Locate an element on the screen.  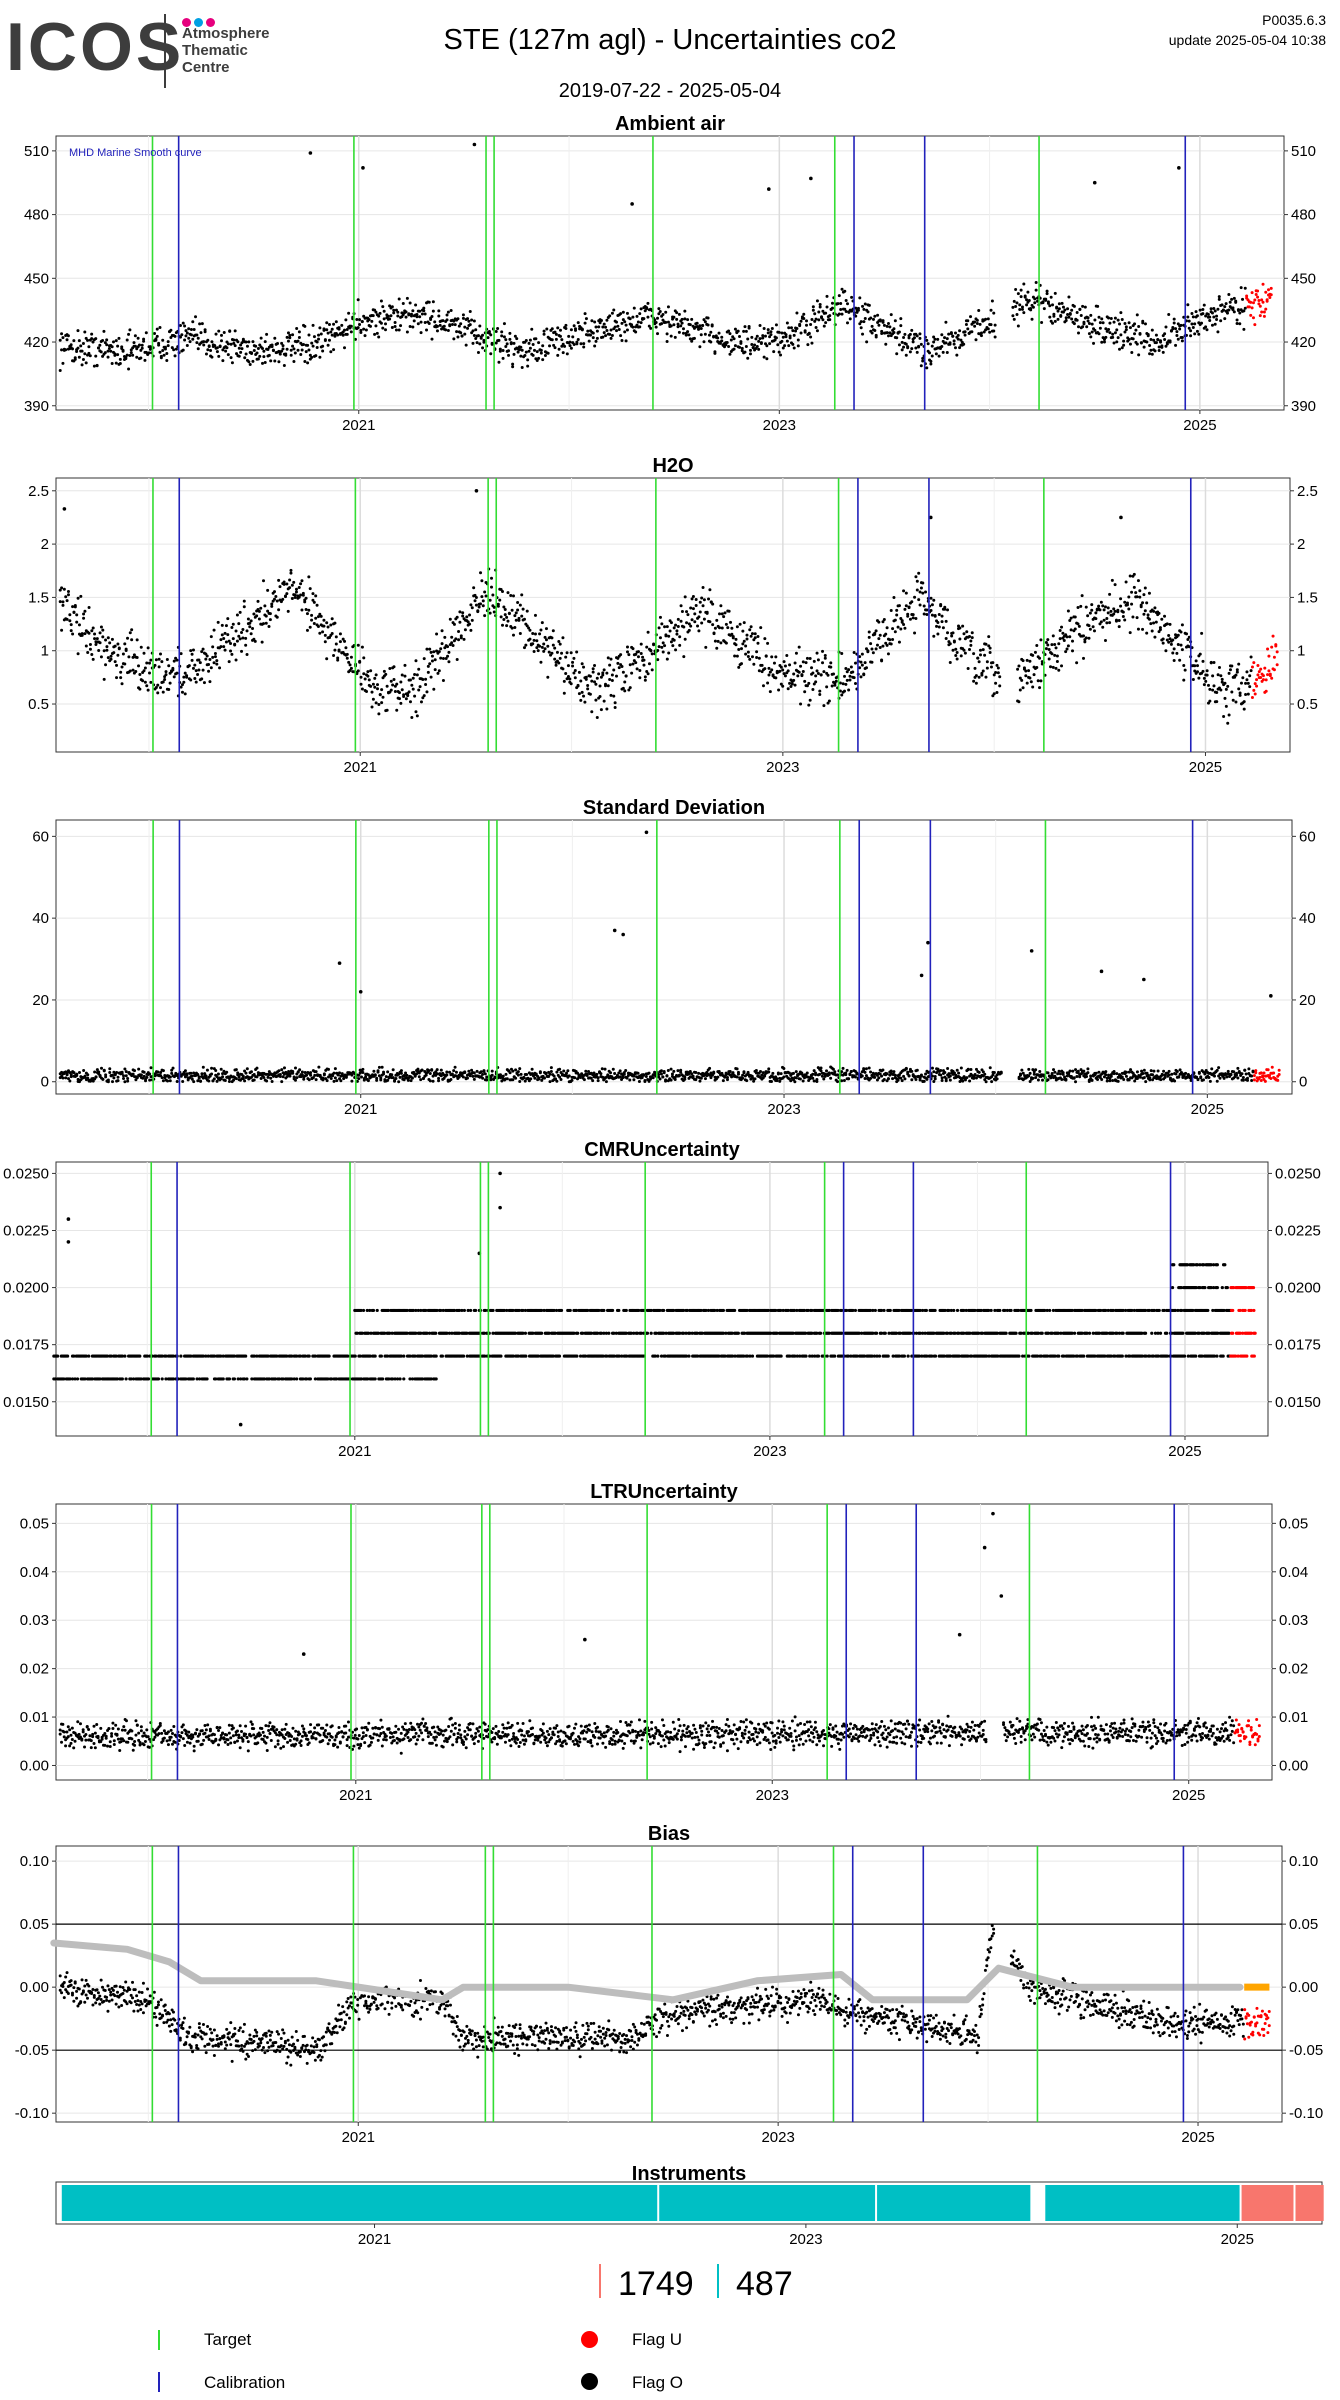
y-tick-label: 1 is located at coordinates (45, 651).